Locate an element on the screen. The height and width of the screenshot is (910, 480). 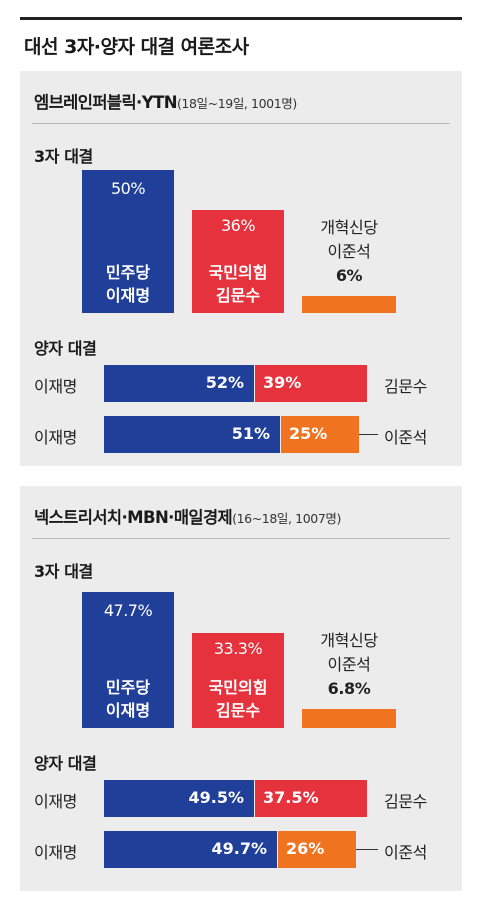
bar-value-label: 6.8% is located at coordinates (349, 688).